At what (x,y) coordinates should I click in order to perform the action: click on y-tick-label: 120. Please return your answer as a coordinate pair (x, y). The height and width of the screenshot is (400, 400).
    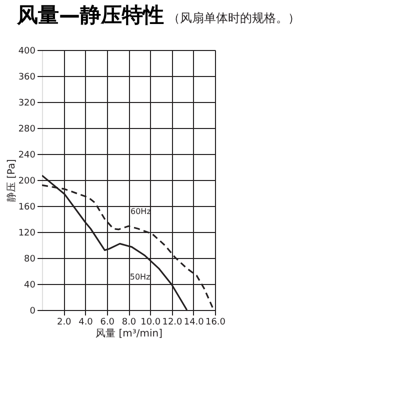
    Looking at the image, I should click on (27, 233).